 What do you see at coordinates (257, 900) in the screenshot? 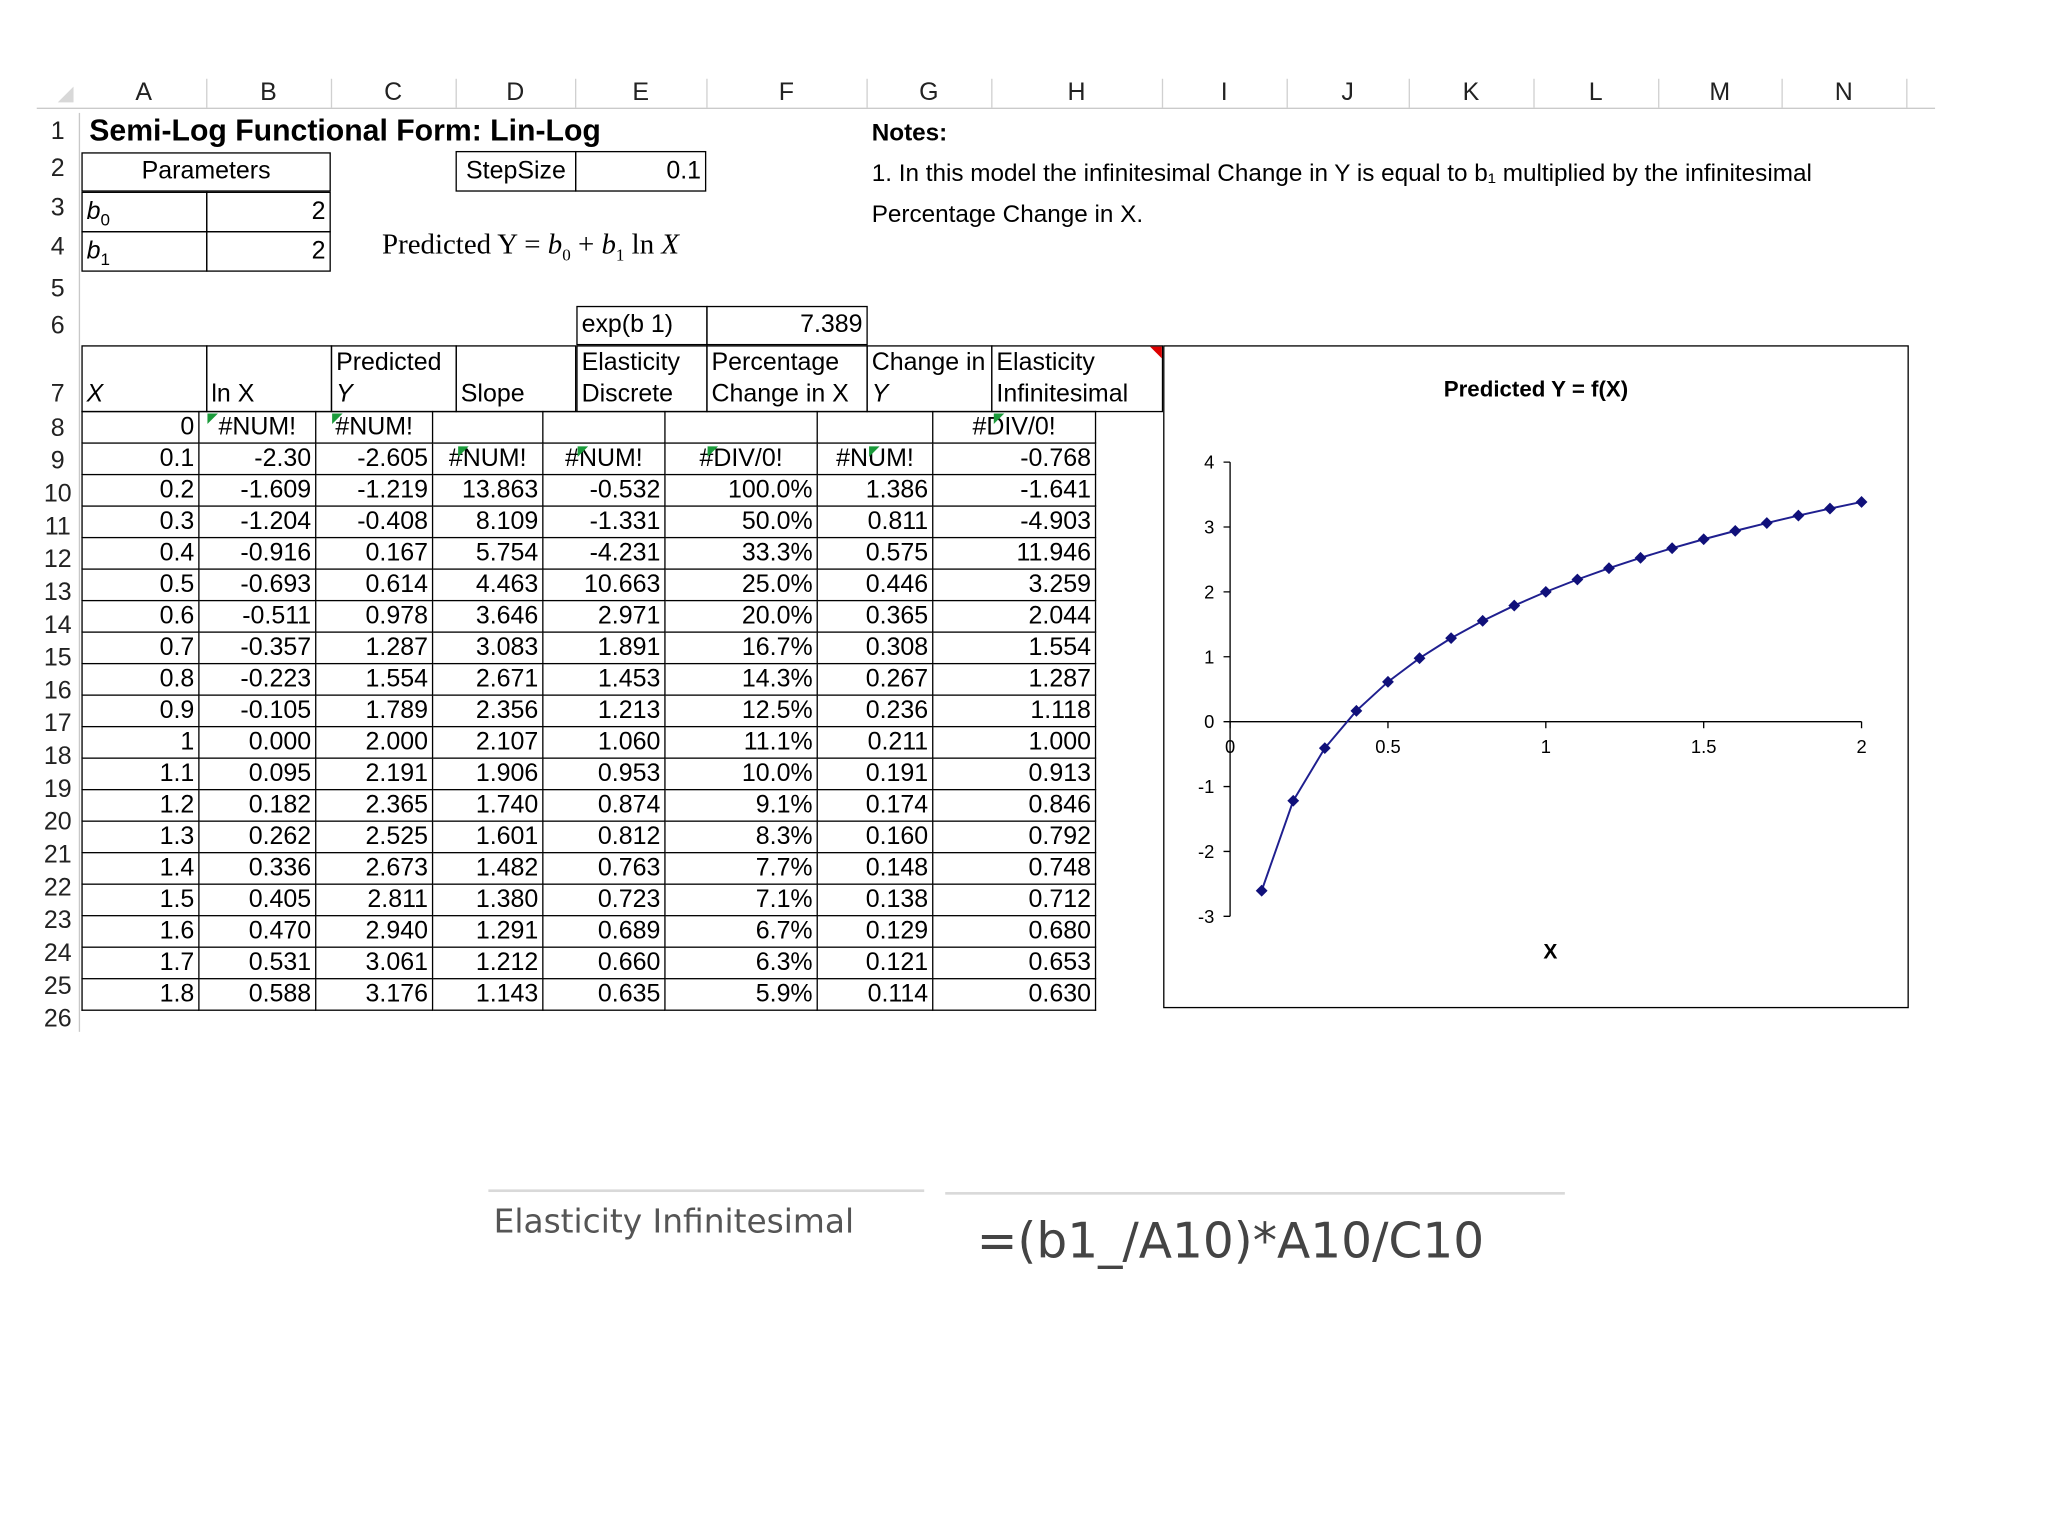
I see `table-cell: 0.405` at bounding box center [257, 900].